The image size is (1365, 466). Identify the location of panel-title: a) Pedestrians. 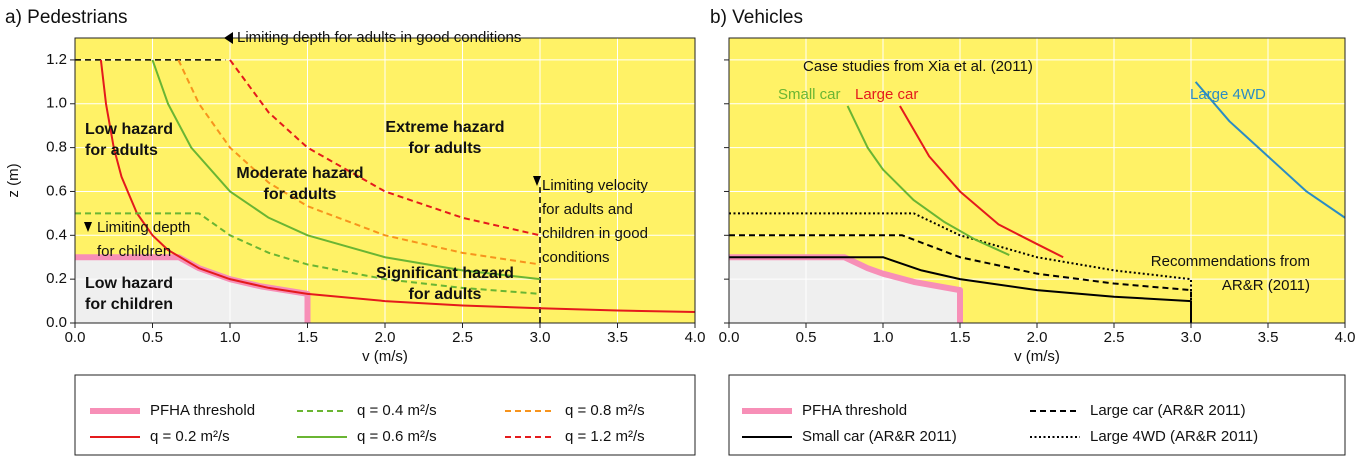
(66, 17).